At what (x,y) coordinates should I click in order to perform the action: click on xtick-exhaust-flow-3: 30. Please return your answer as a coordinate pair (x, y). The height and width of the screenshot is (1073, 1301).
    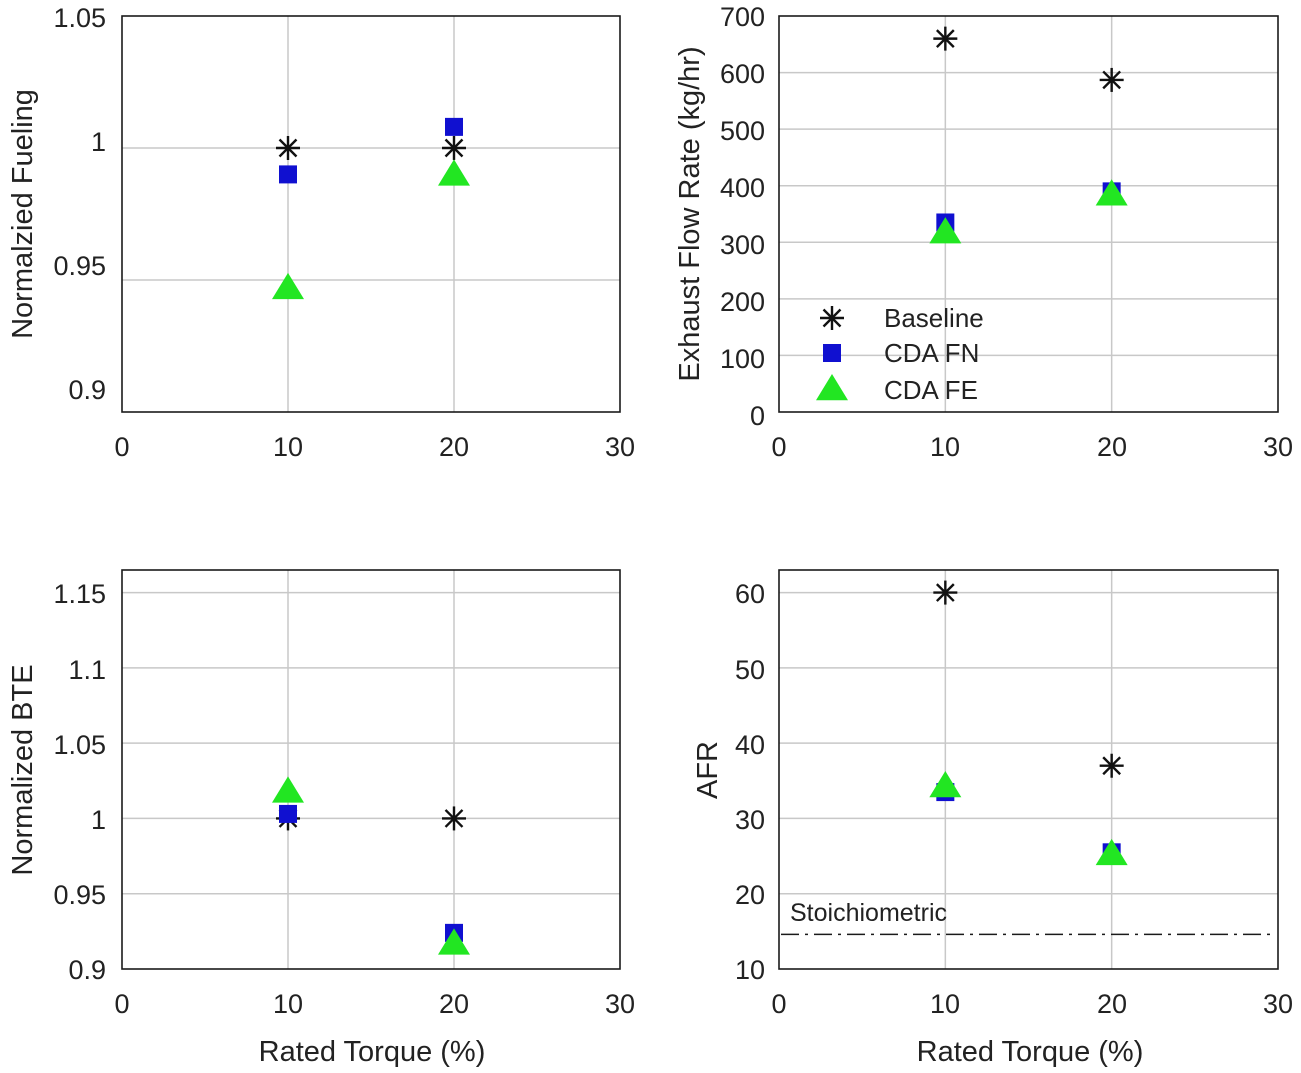
    Looking at the image, I should click on (1278, 447).